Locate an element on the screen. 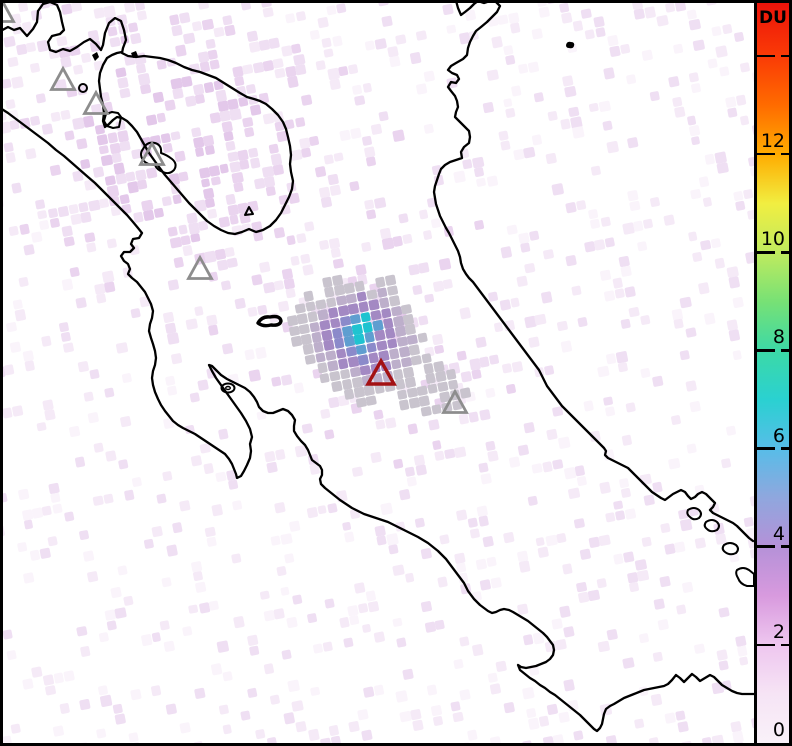  colorbar-tick-label: 4 is located at coordinates (778, 533).